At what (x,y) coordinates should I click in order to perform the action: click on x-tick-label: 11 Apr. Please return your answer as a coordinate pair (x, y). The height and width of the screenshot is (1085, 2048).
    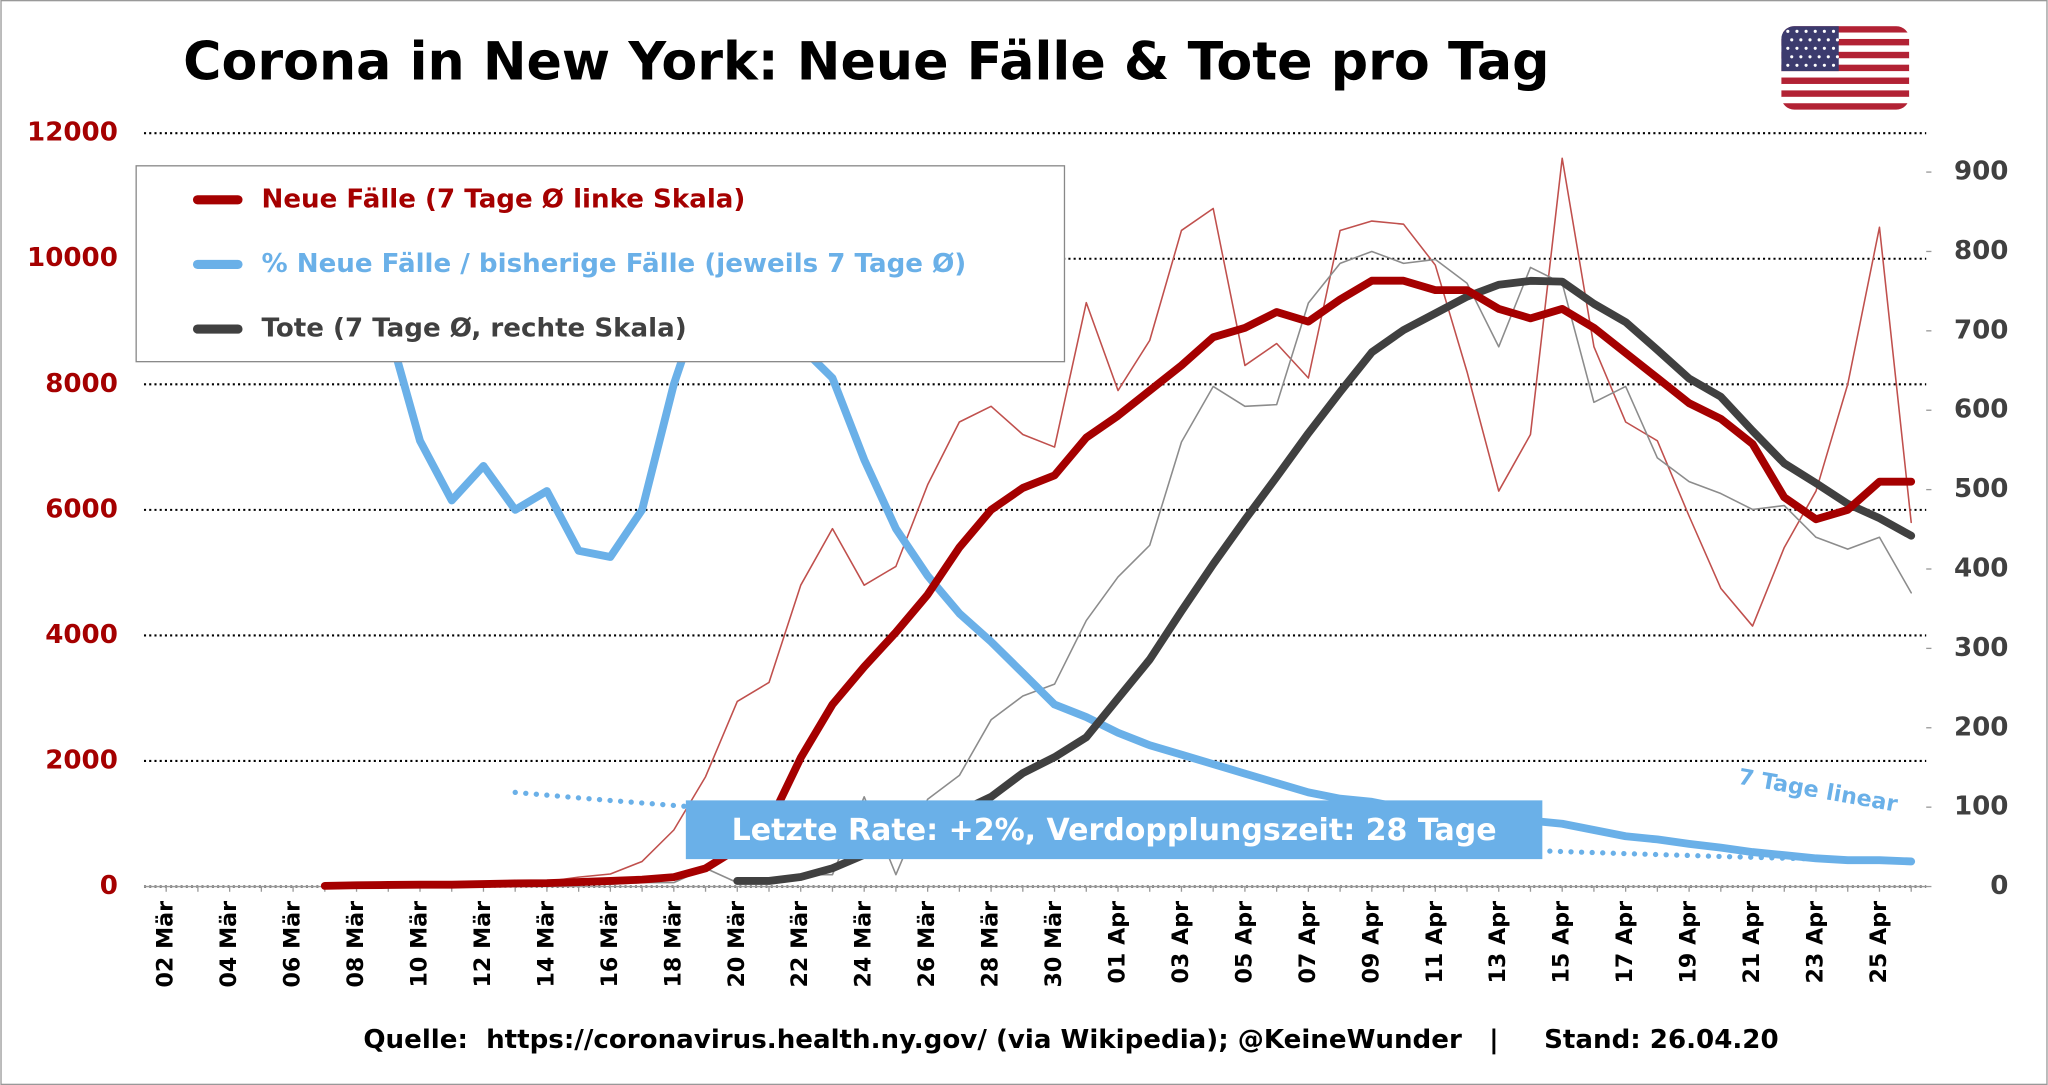
    Looking at the image, I should click on (1435, 942).